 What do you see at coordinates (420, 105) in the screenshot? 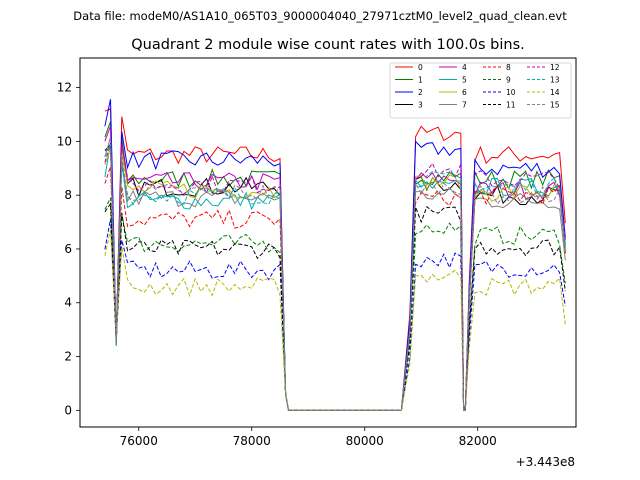
I see `legend-label: 3` at bounding box center [420, 105].